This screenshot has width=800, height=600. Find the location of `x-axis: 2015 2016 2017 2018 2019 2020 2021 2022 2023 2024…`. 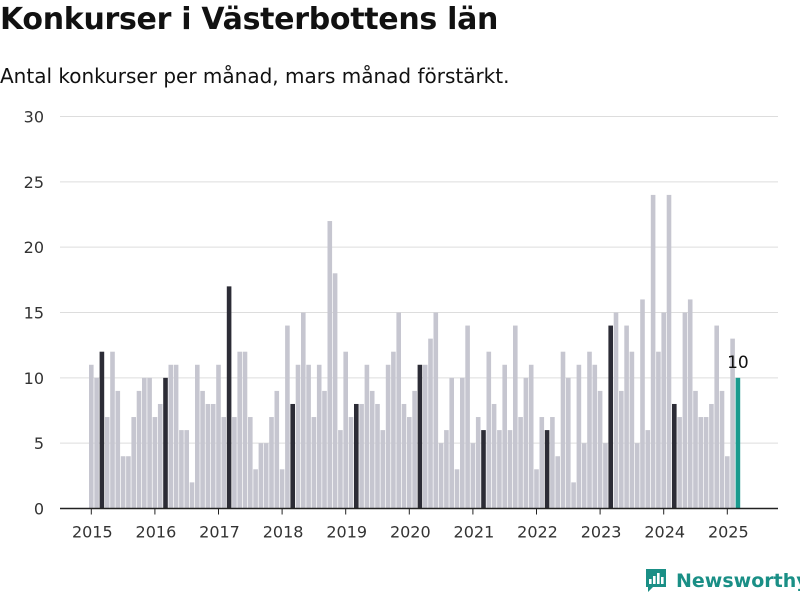

x-axis: 2015 2016 2017 2018 2019 2020 2021 2022 2023 2024… is located at coordinates (419, 524).